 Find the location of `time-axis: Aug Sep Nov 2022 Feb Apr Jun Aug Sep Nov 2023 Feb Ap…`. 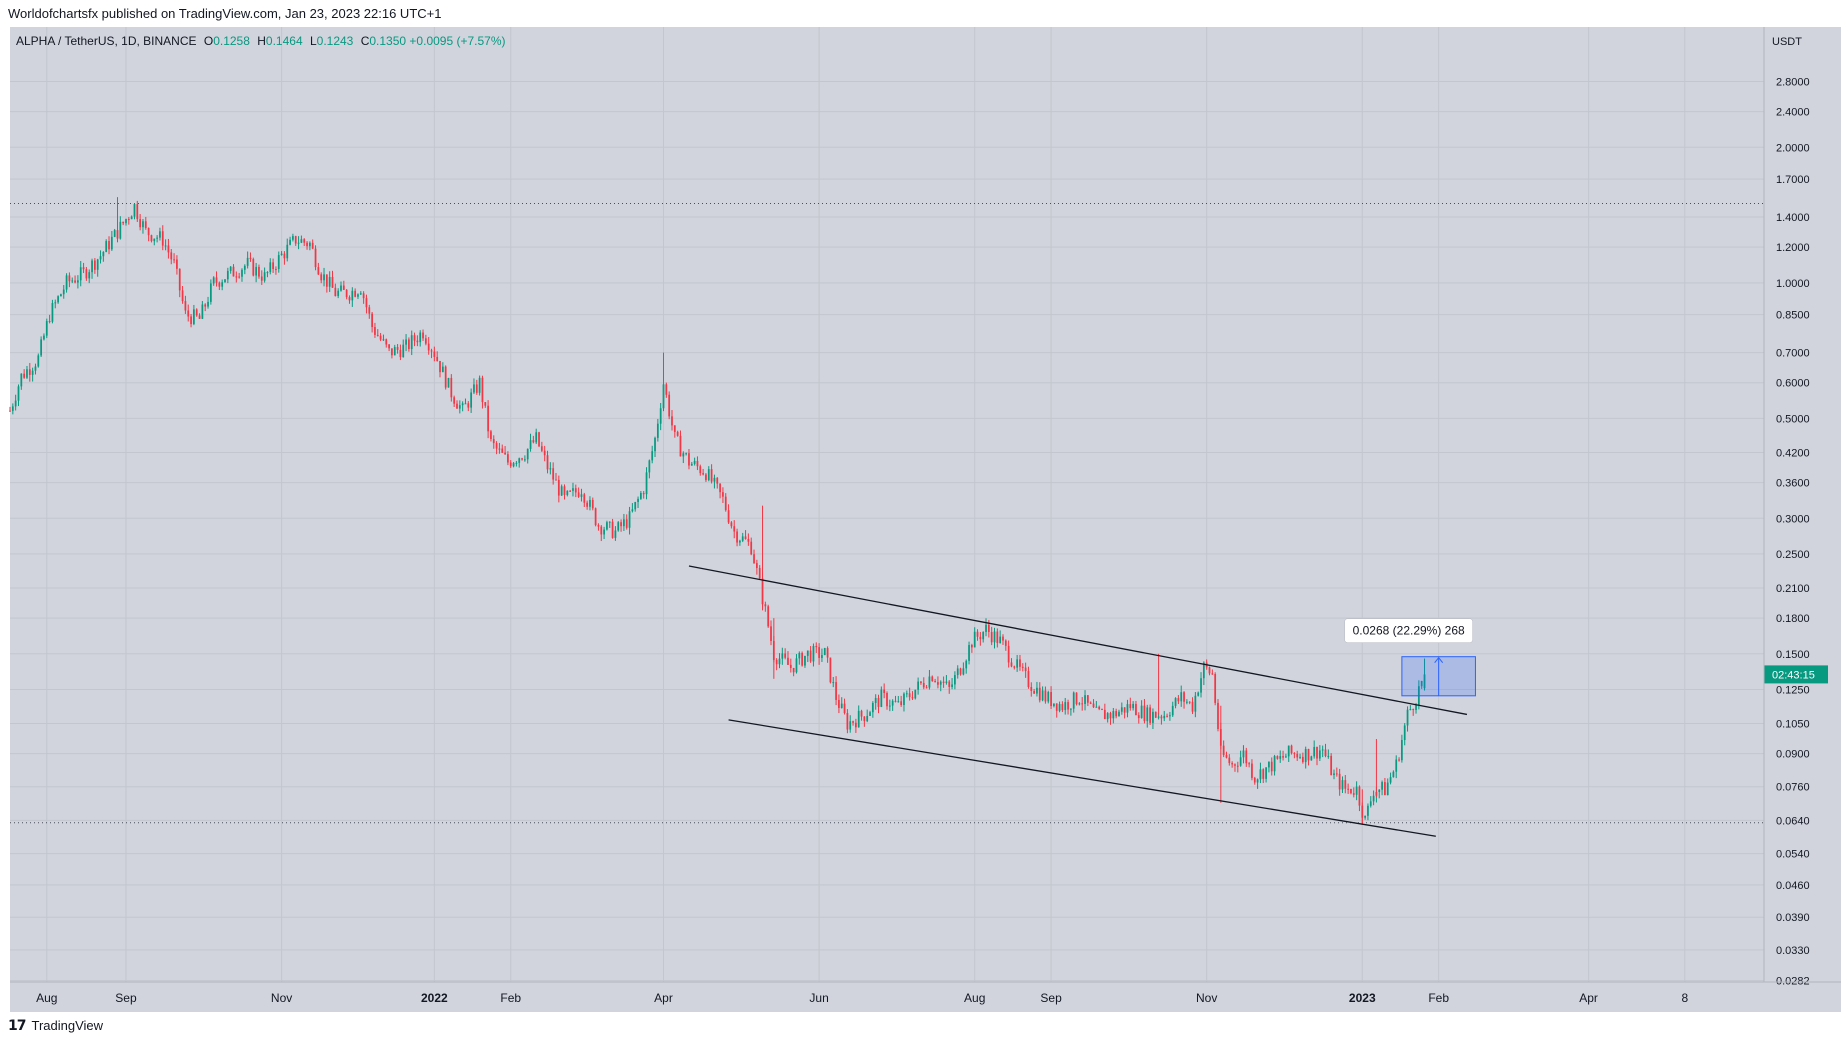

time-axis: Aug Sep Nov 2022 Feb Apr Jun Aug Sep Nov 2023 Feb Ap… is located at coordinates (925, 993).